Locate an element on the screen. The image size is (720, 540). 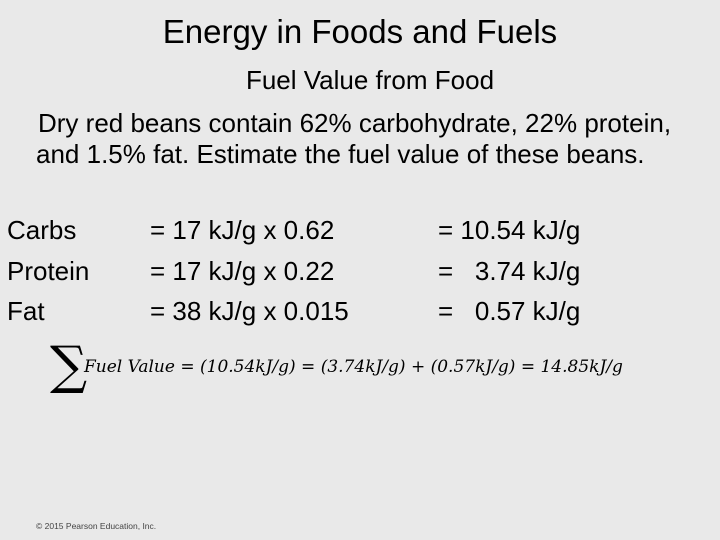
nutrient-row-protein: Protein = 17 kJ/g x 0.22 = 3.74 kJ/g is located at coordinates (360, 271).